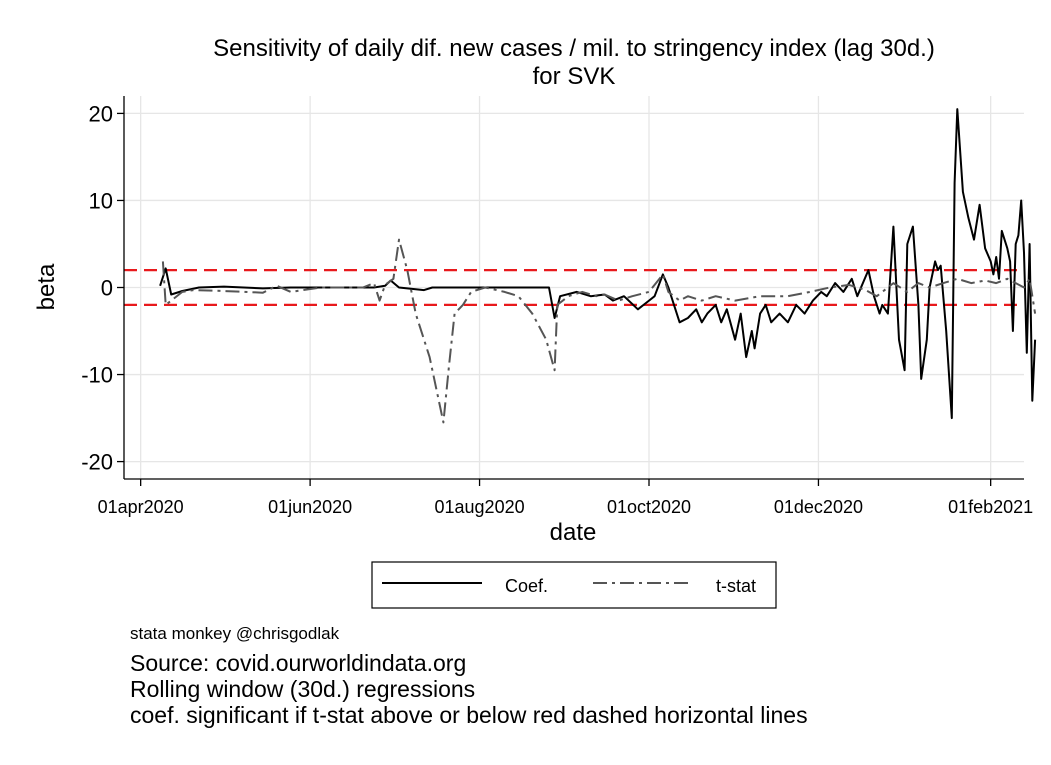 Image resolution: width=1051 pixels, height=765 pixels. I want to click on chart-subtitle: for SVK, so click(574, 76).